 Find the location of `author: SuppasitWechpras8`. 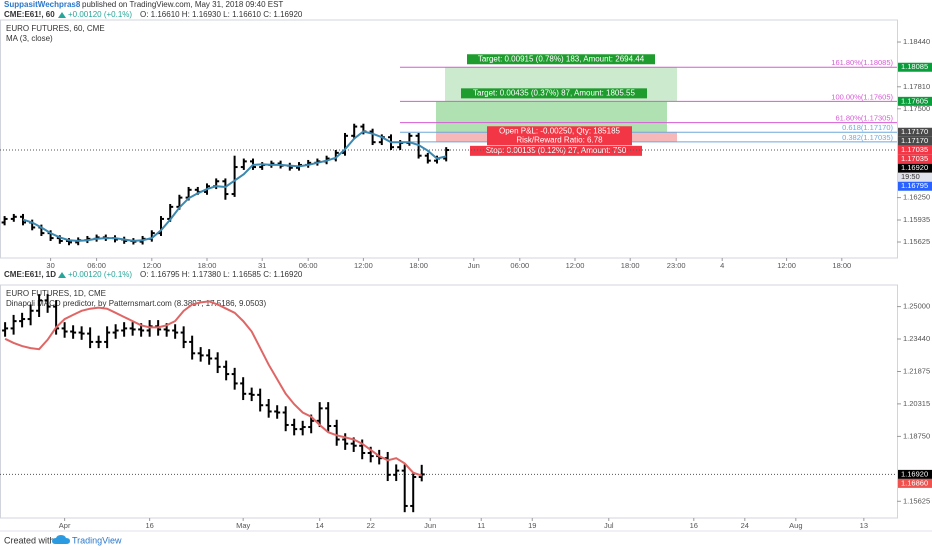

author: SuppasitWechpras8 is located at coordinates (42, 4).